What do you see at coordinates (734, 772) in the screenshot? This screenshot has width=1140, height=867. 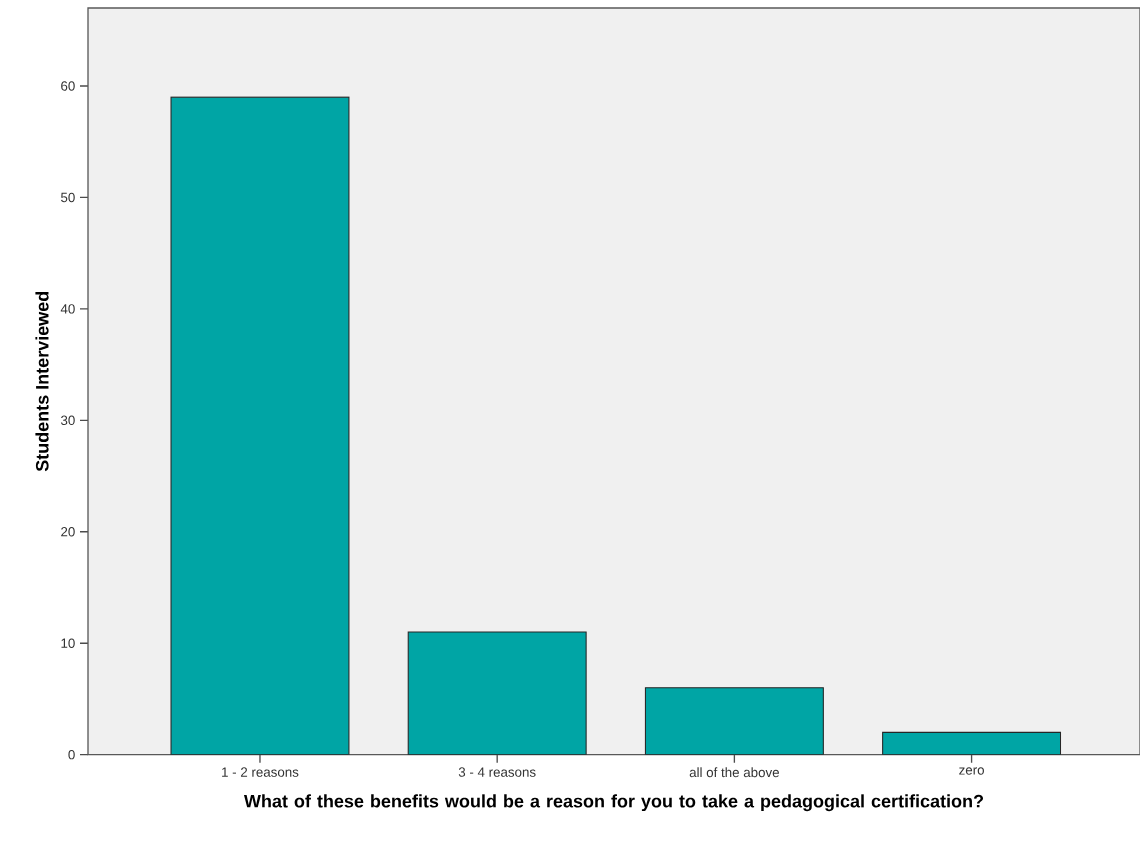 I see `x-tick-label: all of the above` at bounding box center [734, 772].